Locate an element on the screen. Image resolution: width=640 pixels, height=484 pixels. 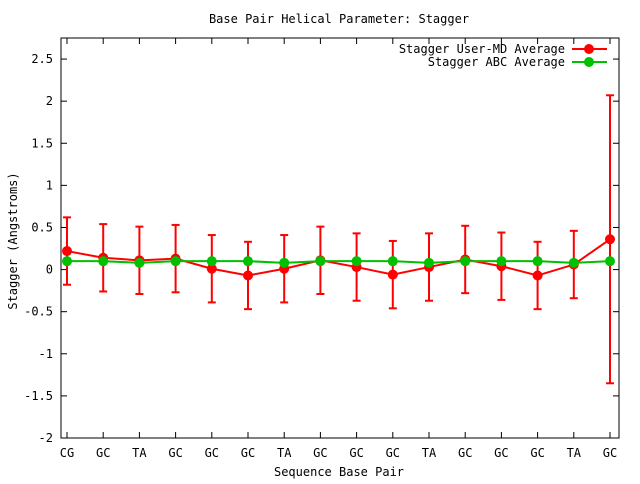
legend-label: Stagger ABC Average is located at coordinates (496, 62).